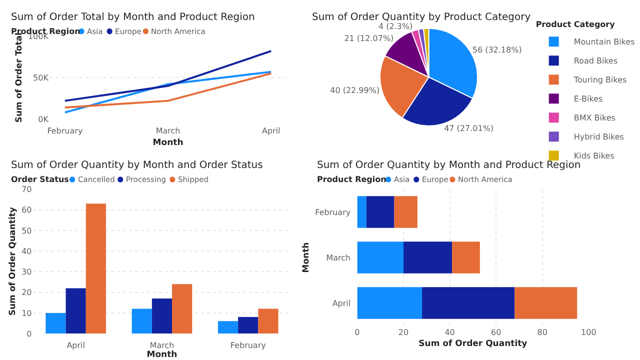 Image resolution: width=640 pixels, height=360 pixels. Describe the element at coordinates (13, 261) in the screenshot. I see `y-axis-title: Sum of Order Quantity` at that location.